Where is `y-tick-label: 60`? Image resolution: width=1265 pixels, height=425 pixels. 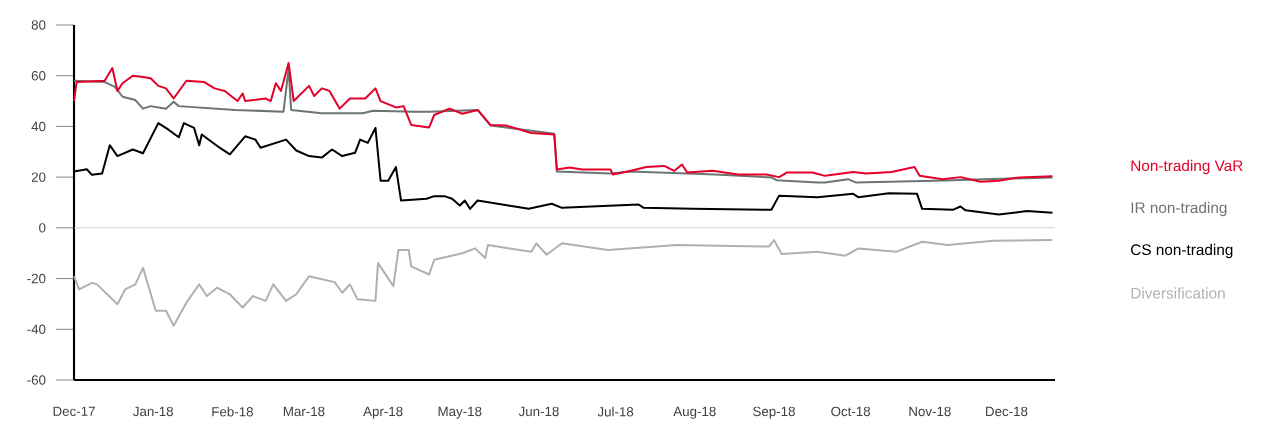 y-tick-label: 60 is located at coordinates (38, 75).